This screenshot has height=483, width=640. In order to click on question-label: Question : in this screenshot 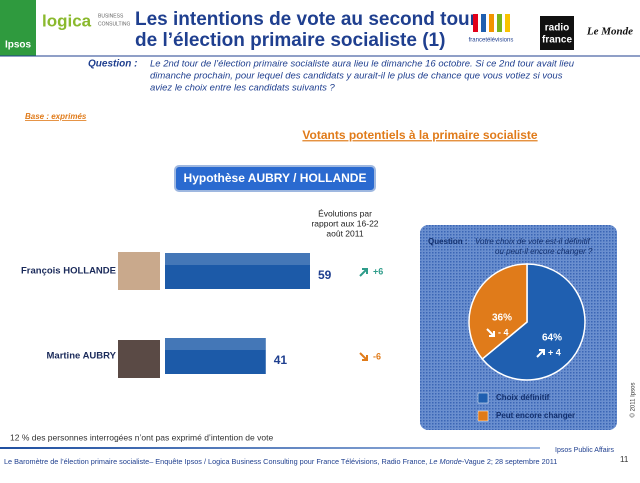, I will do `click(112, 64)`.